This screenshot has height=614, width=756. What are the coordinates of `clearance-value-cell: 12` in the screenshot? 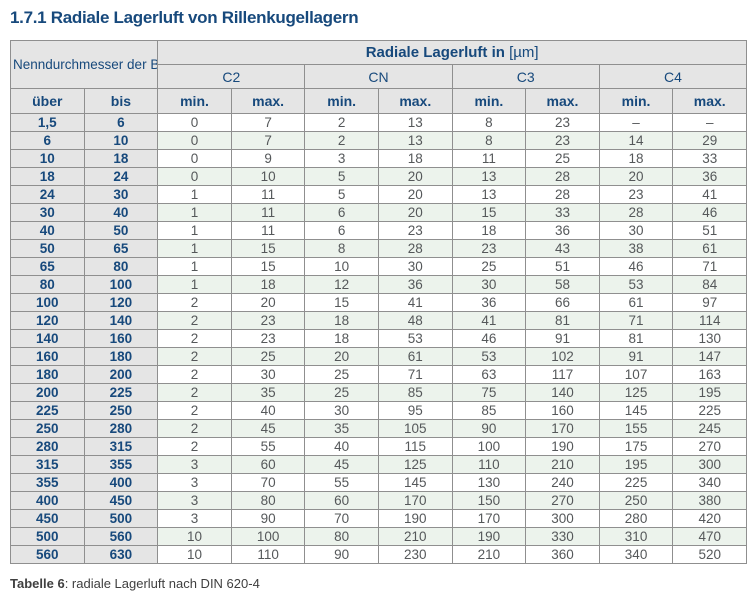 It's located at (341, 284).